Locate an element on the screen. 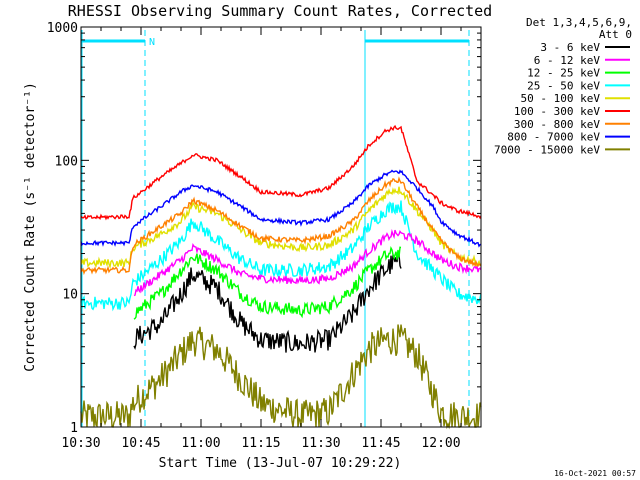 Image resolution: width=640 pixels, height=480 pixels. legend-header-line: Det 1,3,4,5,6,9, is located at coordinates (579, 22).